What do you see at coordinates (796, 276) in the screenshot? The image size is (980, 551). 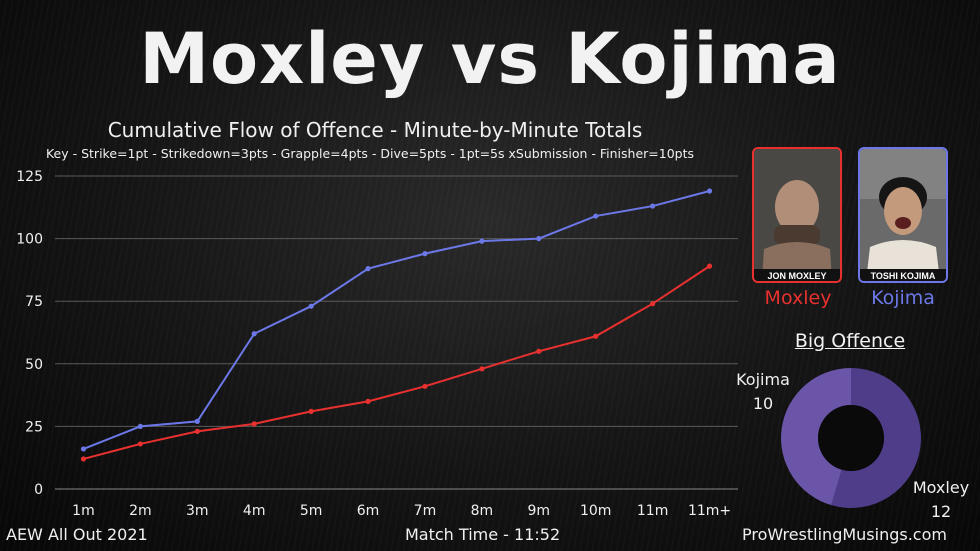 I see `moxley-photo-caption: JON MOXLEY` at bounding box center [796, 276].